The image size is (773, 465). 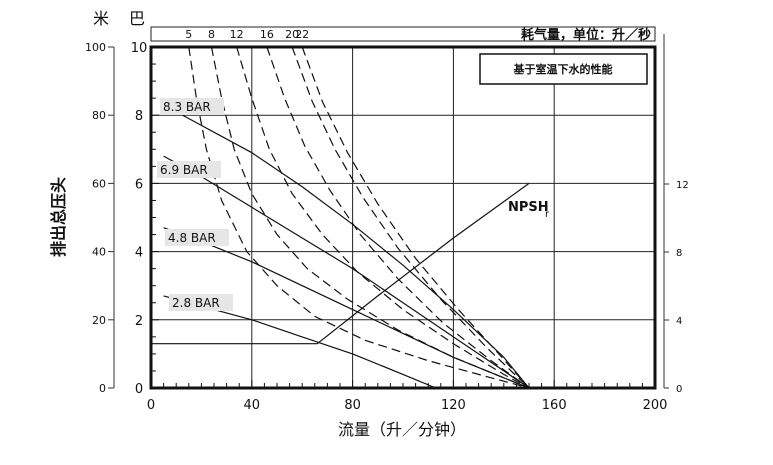 I want to click on air-consumption-label: 5, so click(x=188, y=34).